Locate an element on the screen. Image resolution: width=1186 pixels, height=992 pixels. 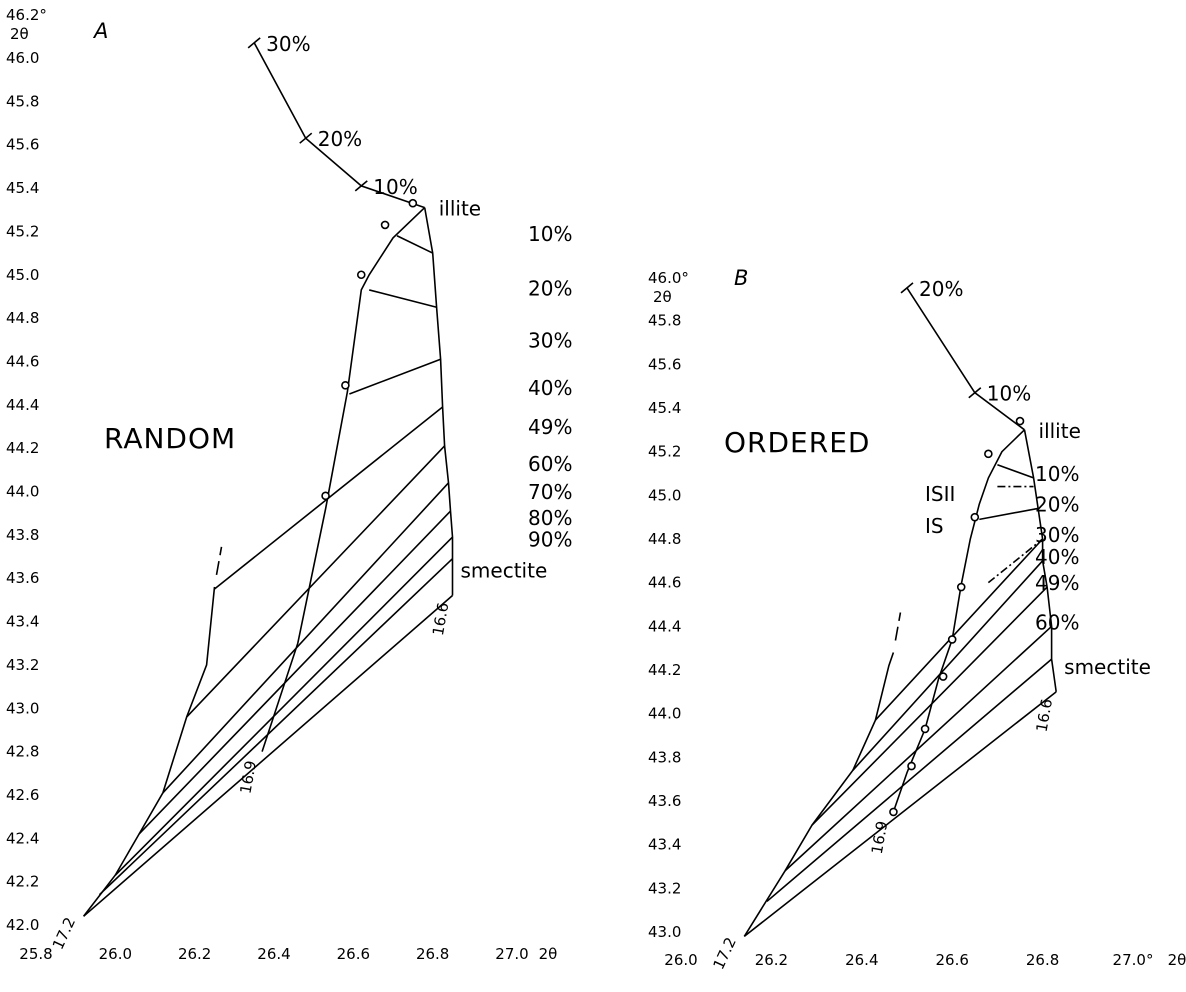
y-tick-label: 42.2 is located at coordinates (22, 882).